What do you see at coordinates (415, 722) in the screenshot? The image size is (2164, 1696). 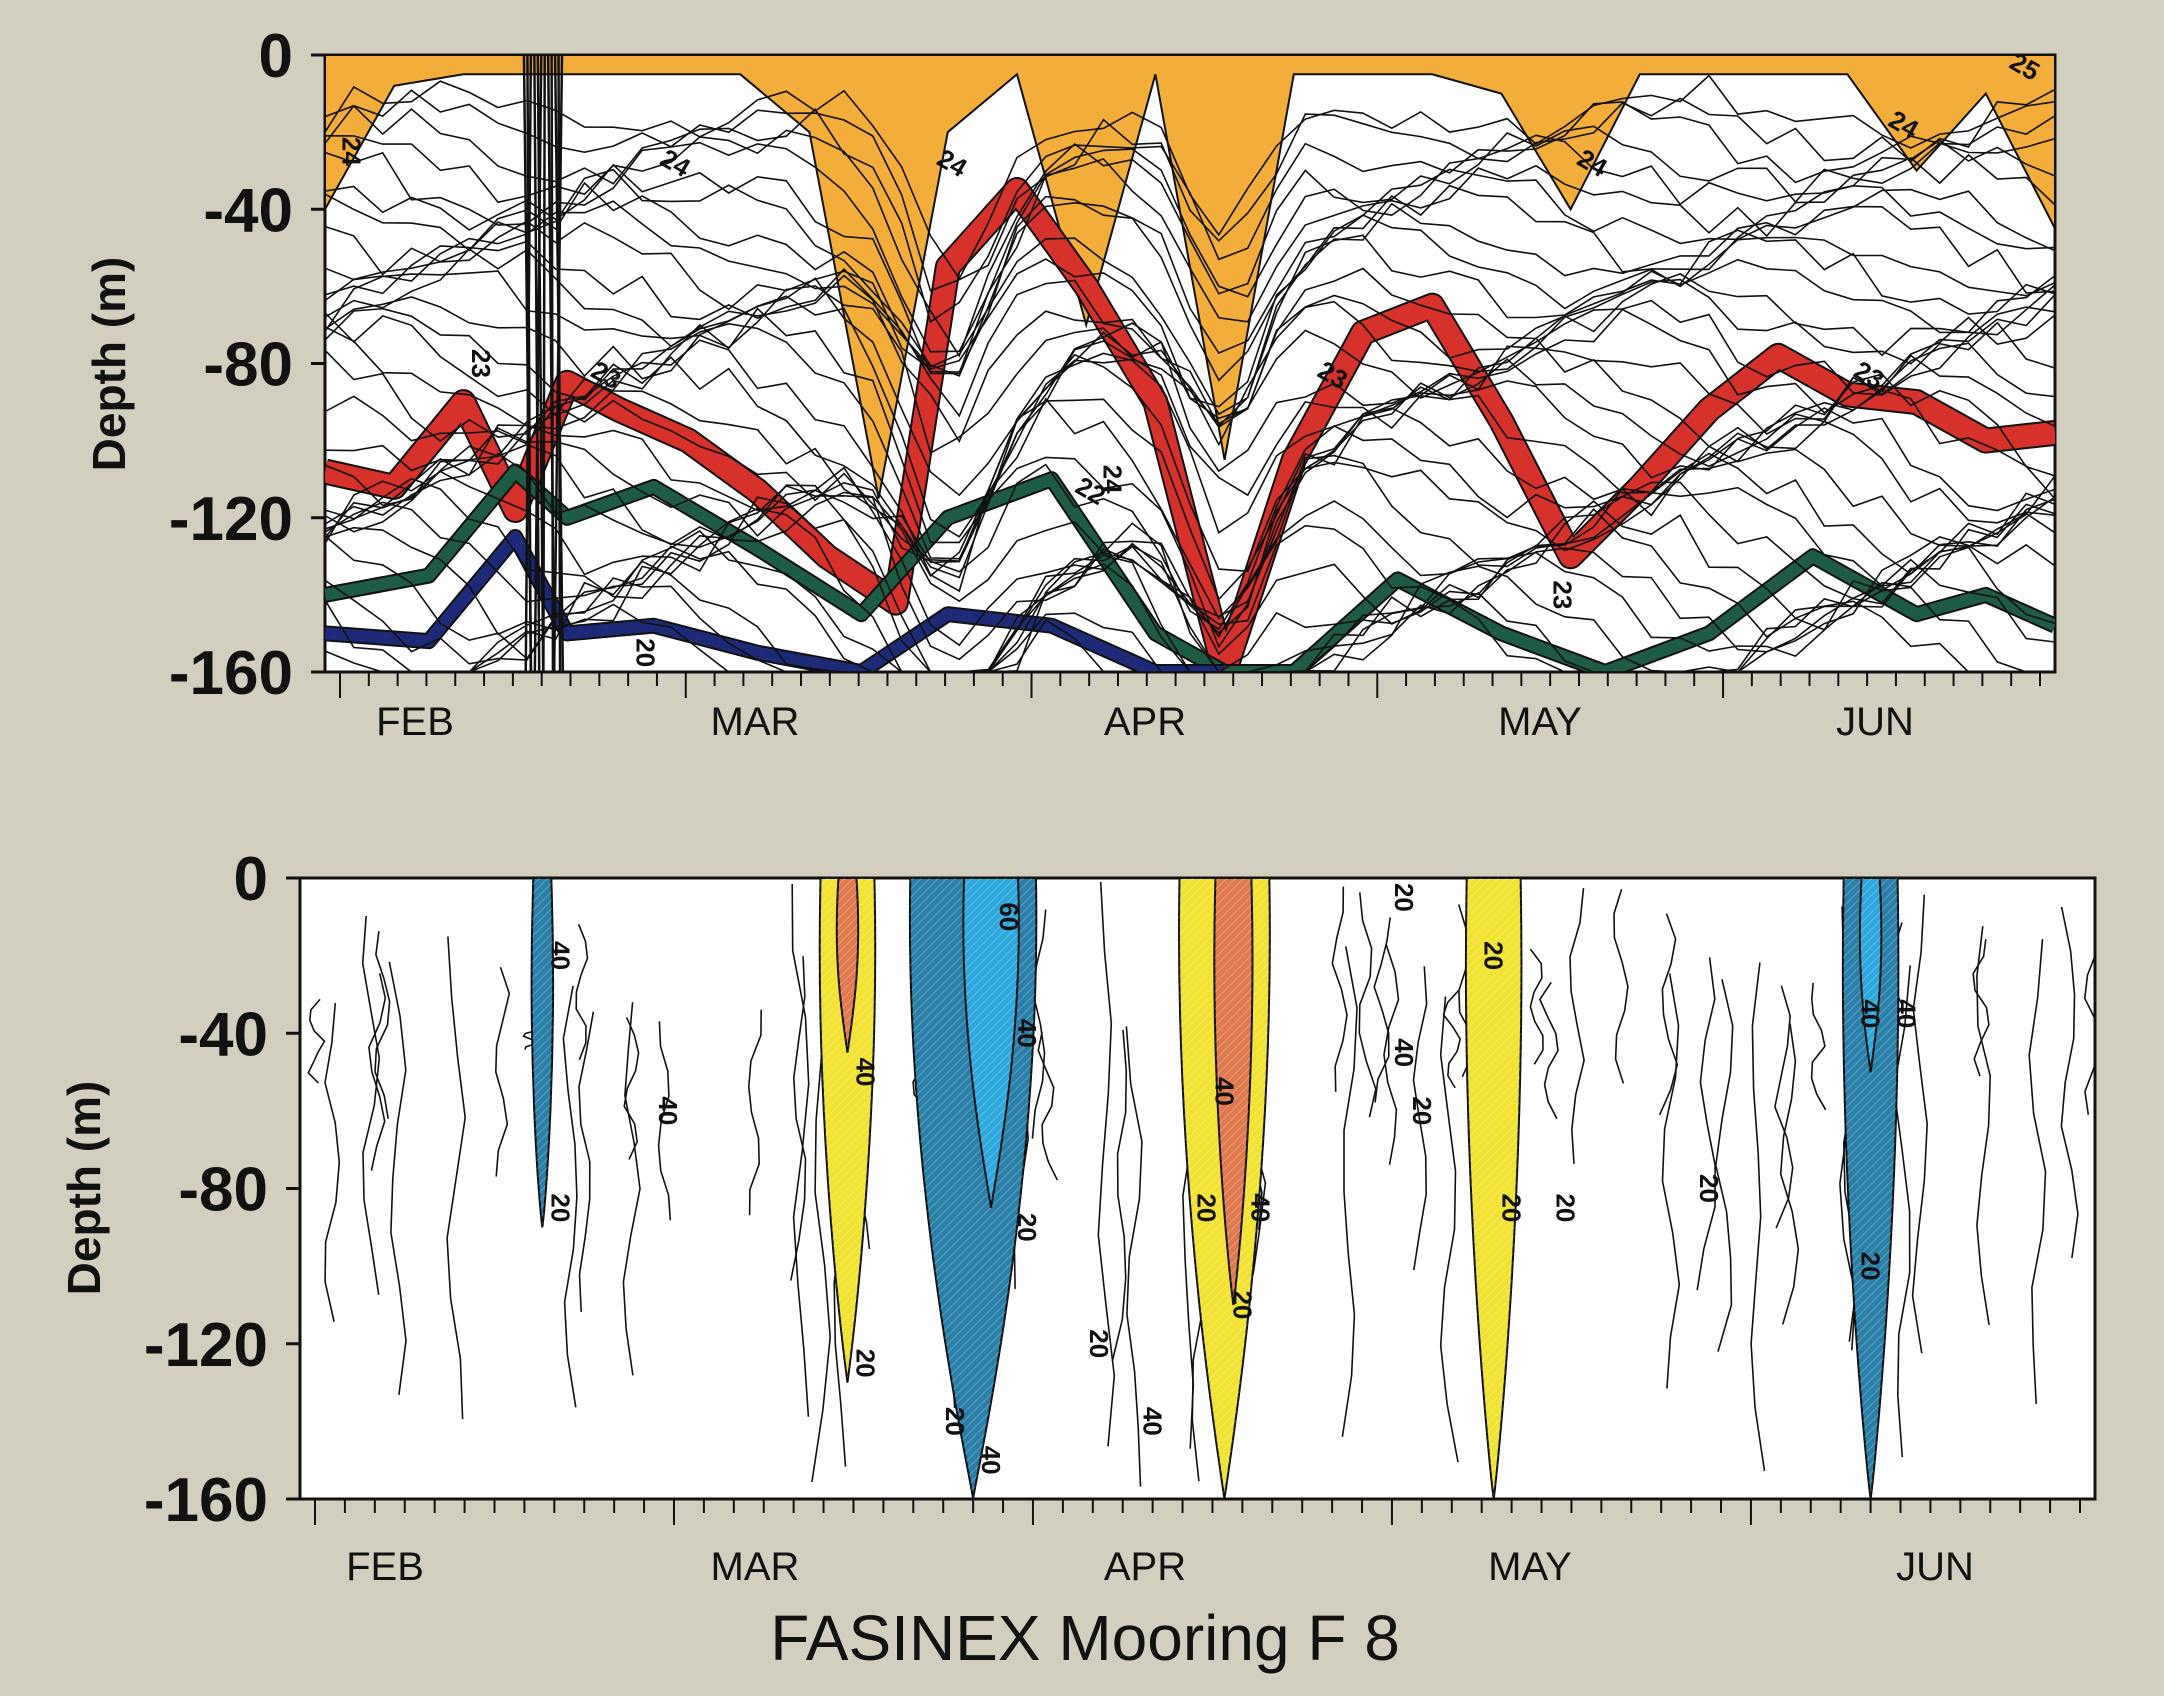 I see `month-label: FEB` at bounding box center [415, 722].